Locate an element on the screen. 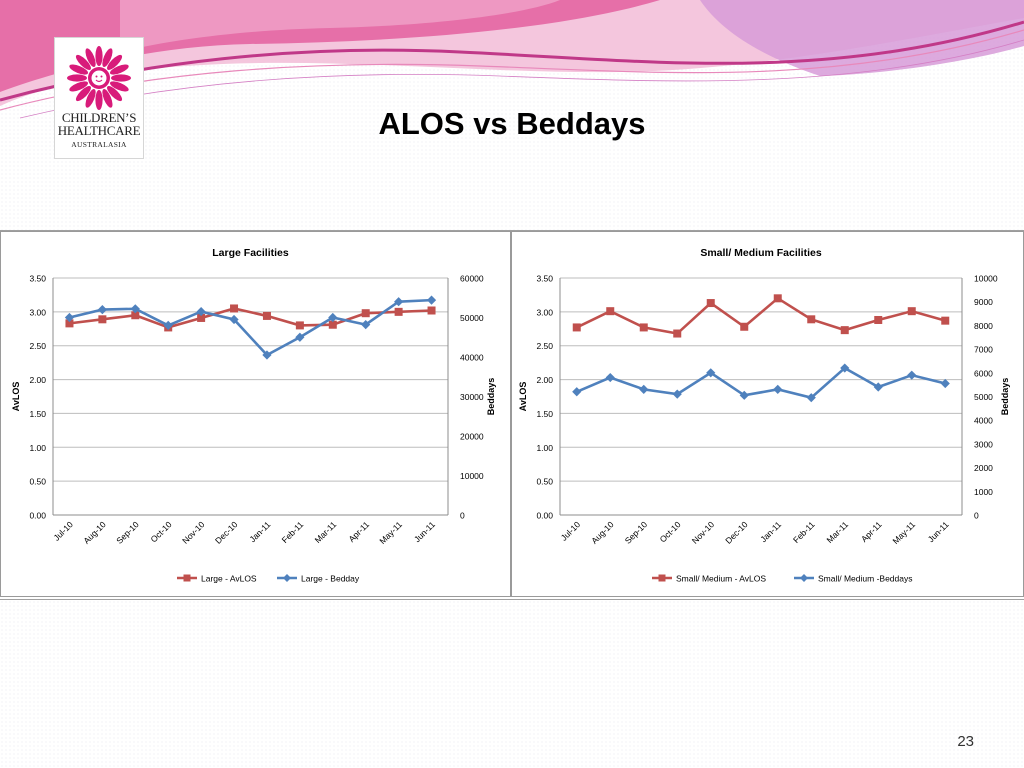  flower-icon is located at coordinates (99, 78).